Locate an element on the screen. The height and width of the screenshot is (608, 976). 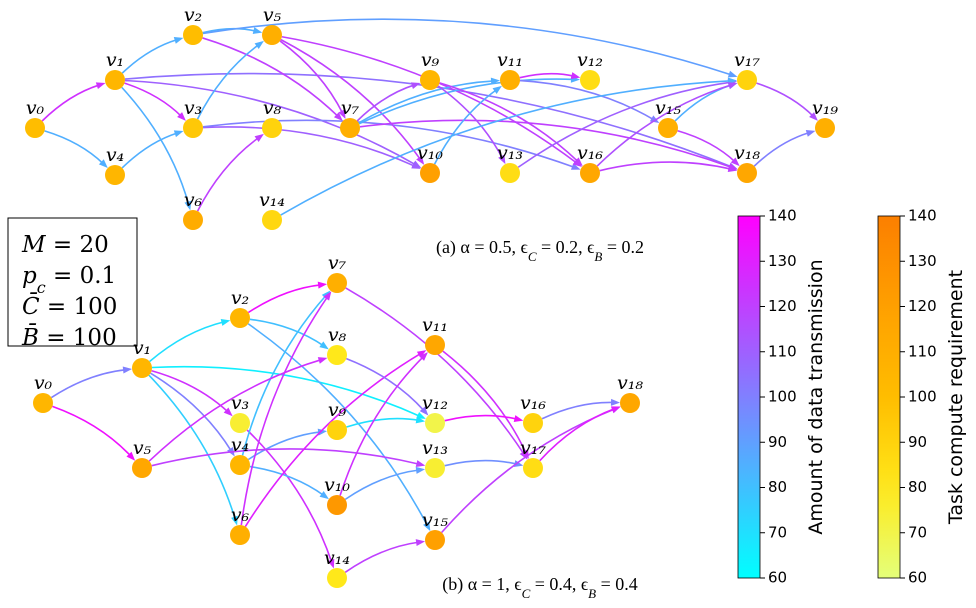
tick-label: 130 is located at coordinates (922, 261).